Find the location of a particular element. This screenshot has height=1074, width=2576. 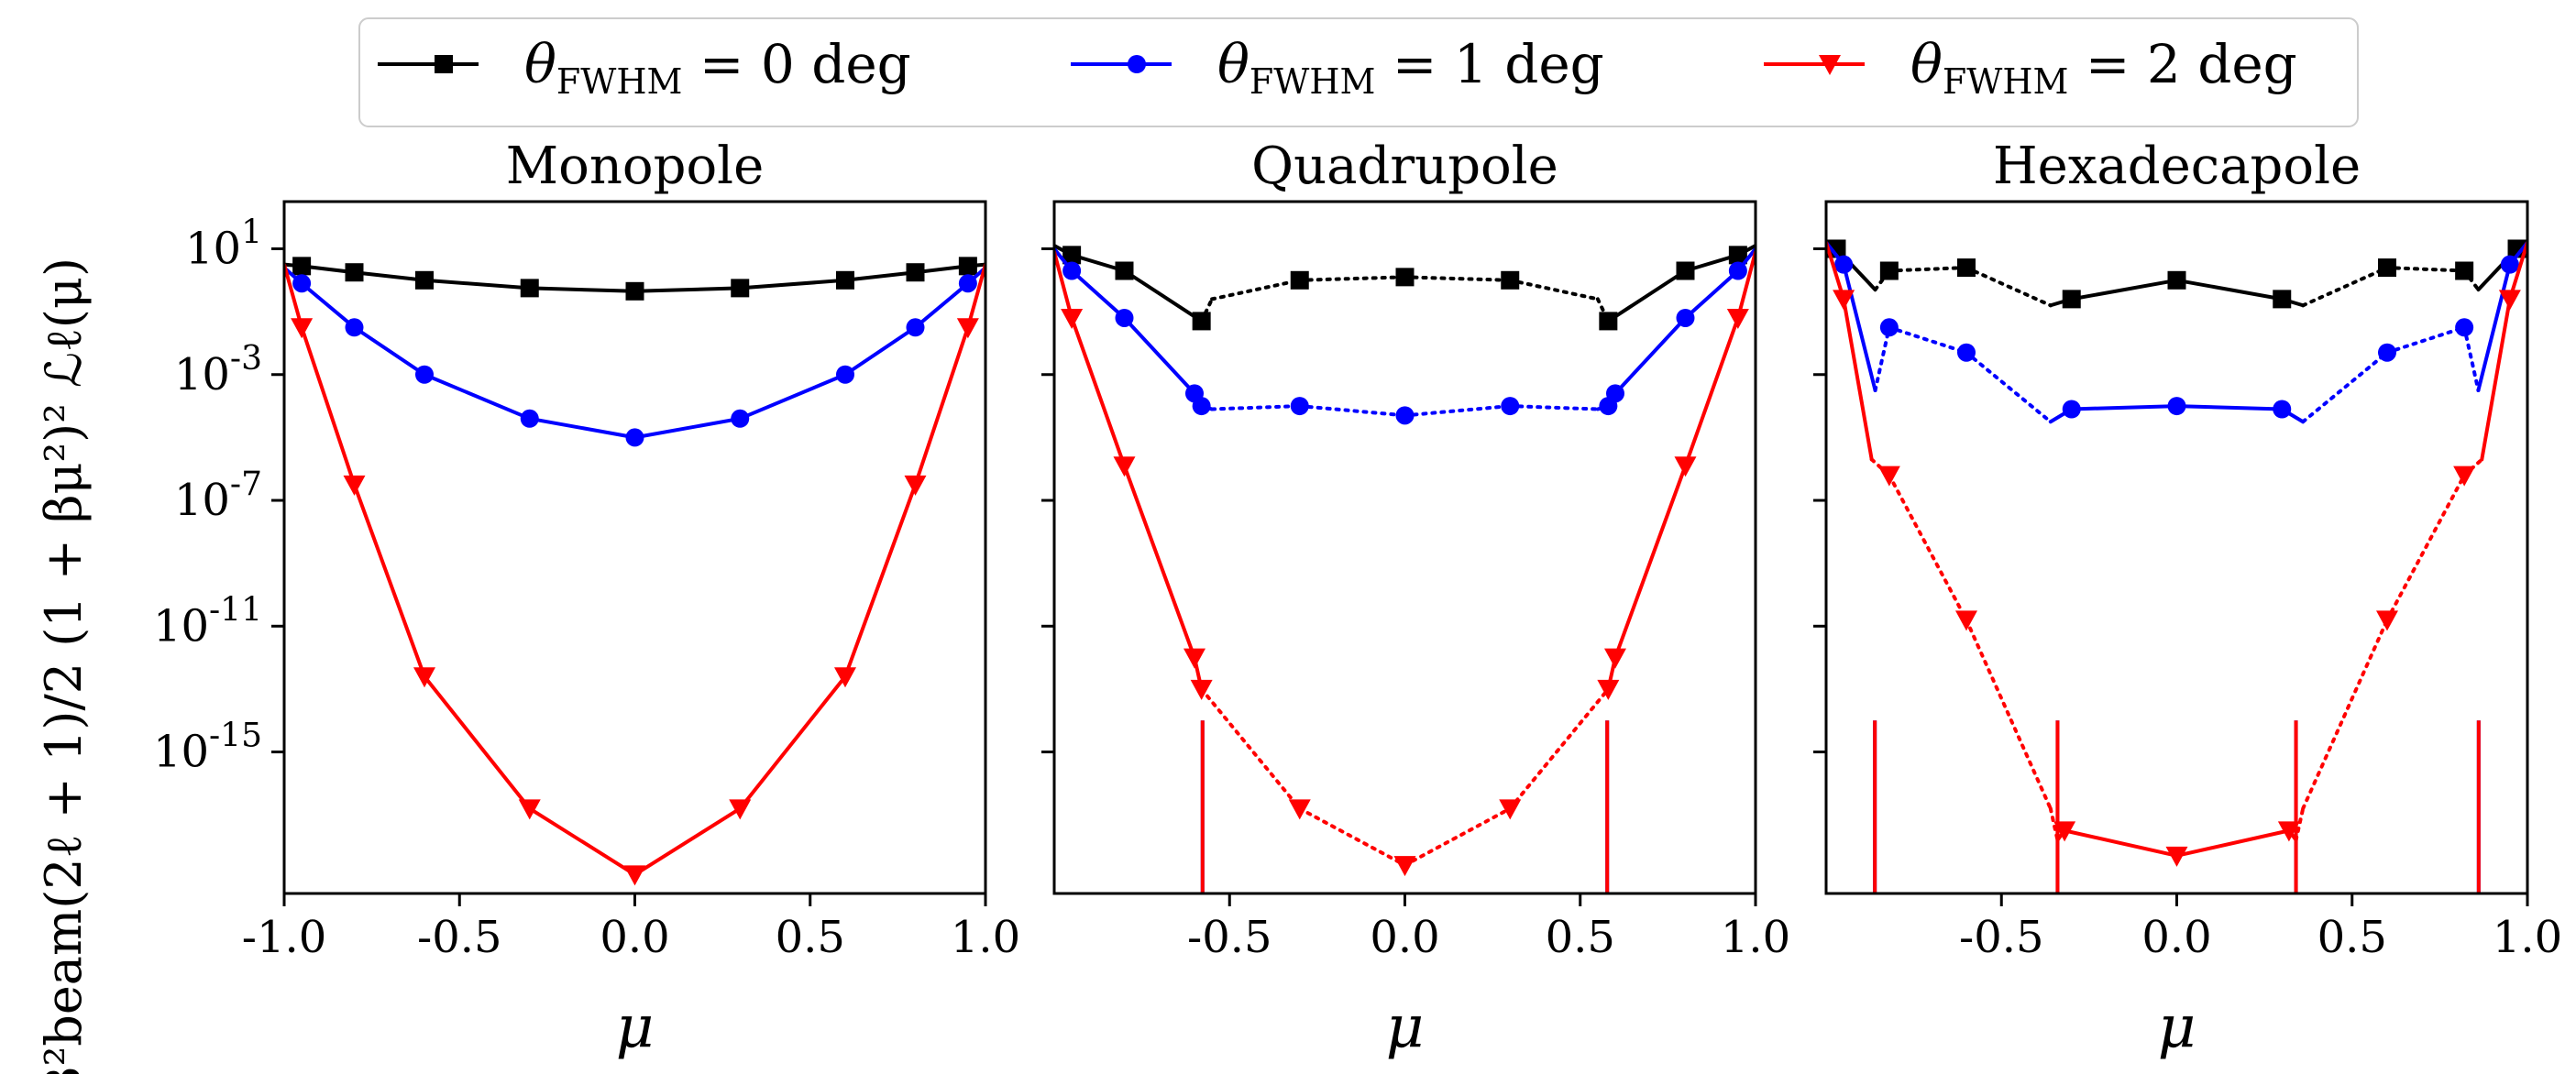

legend-marker is located at coordinates (444, 64).